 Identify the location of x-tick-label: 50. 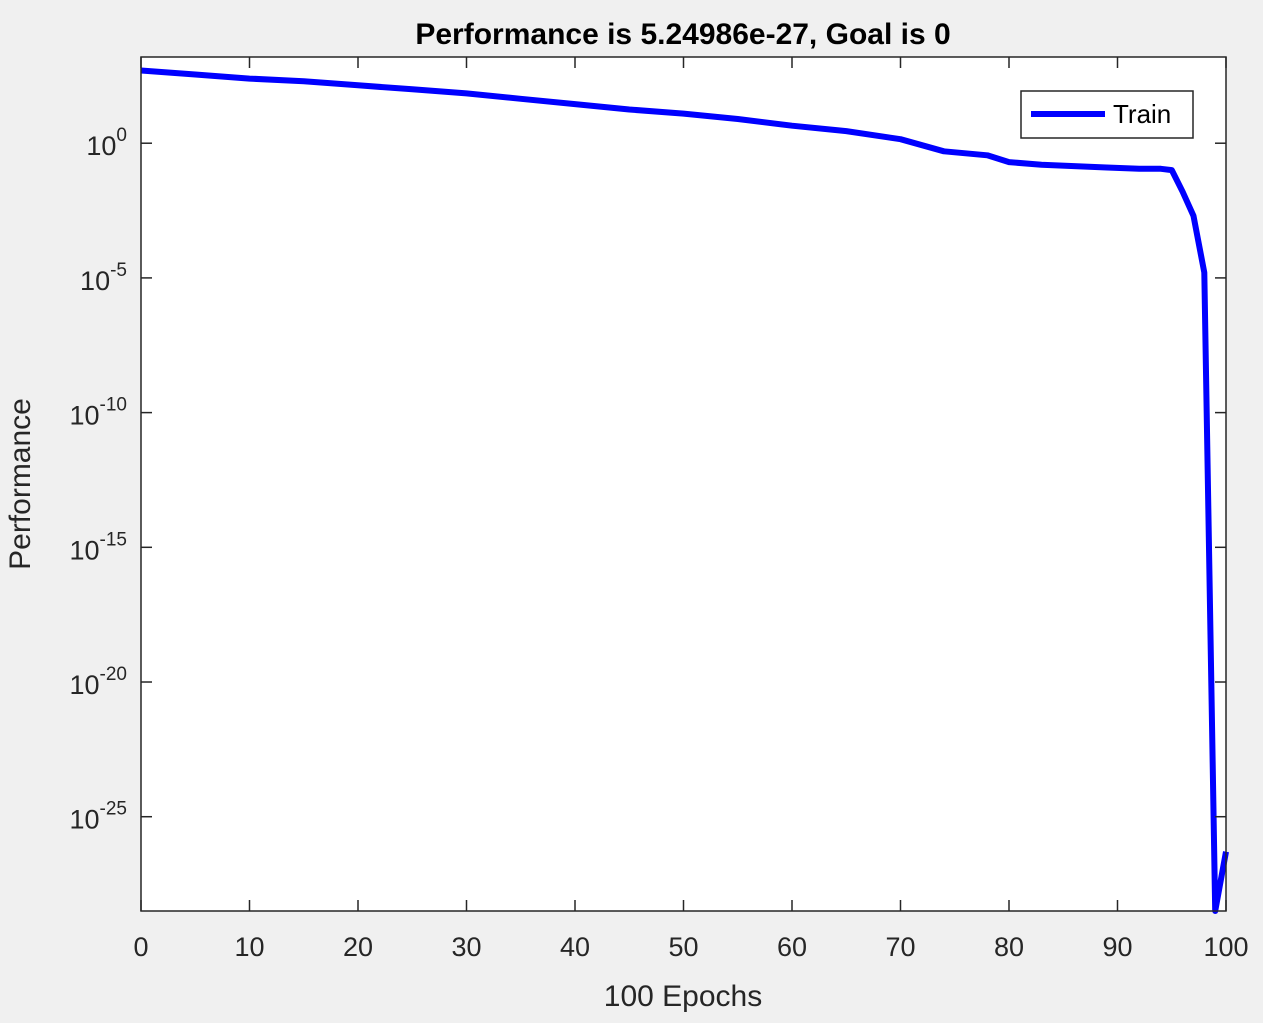
(683, 947).